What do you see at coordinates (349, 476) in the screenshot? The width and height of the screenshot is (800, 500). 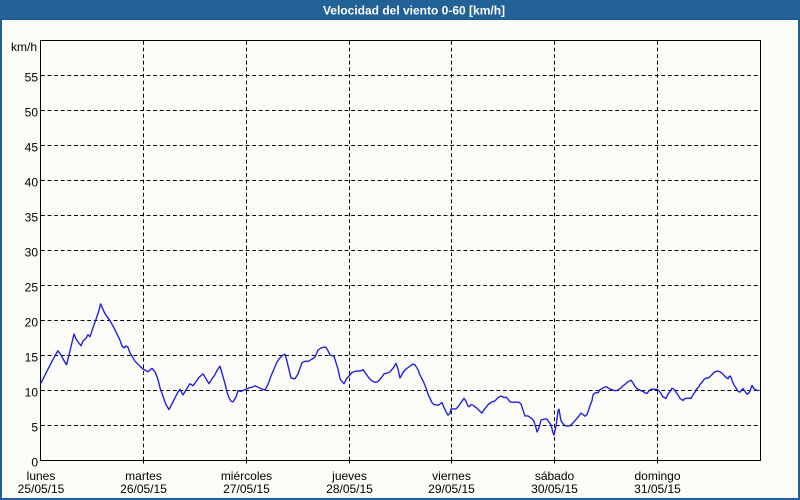 I see `svg-text: jueves` at bounding box center [349, 476].